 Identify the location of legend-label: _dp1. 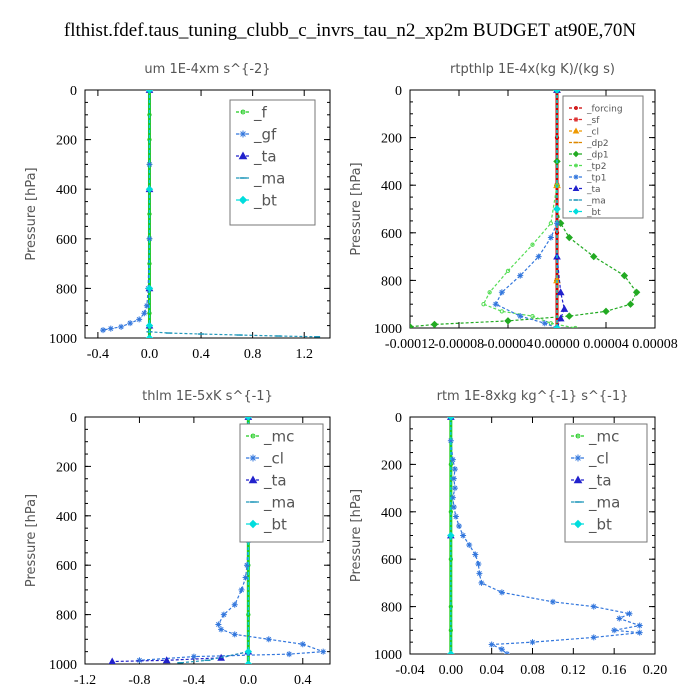
(597, 155).